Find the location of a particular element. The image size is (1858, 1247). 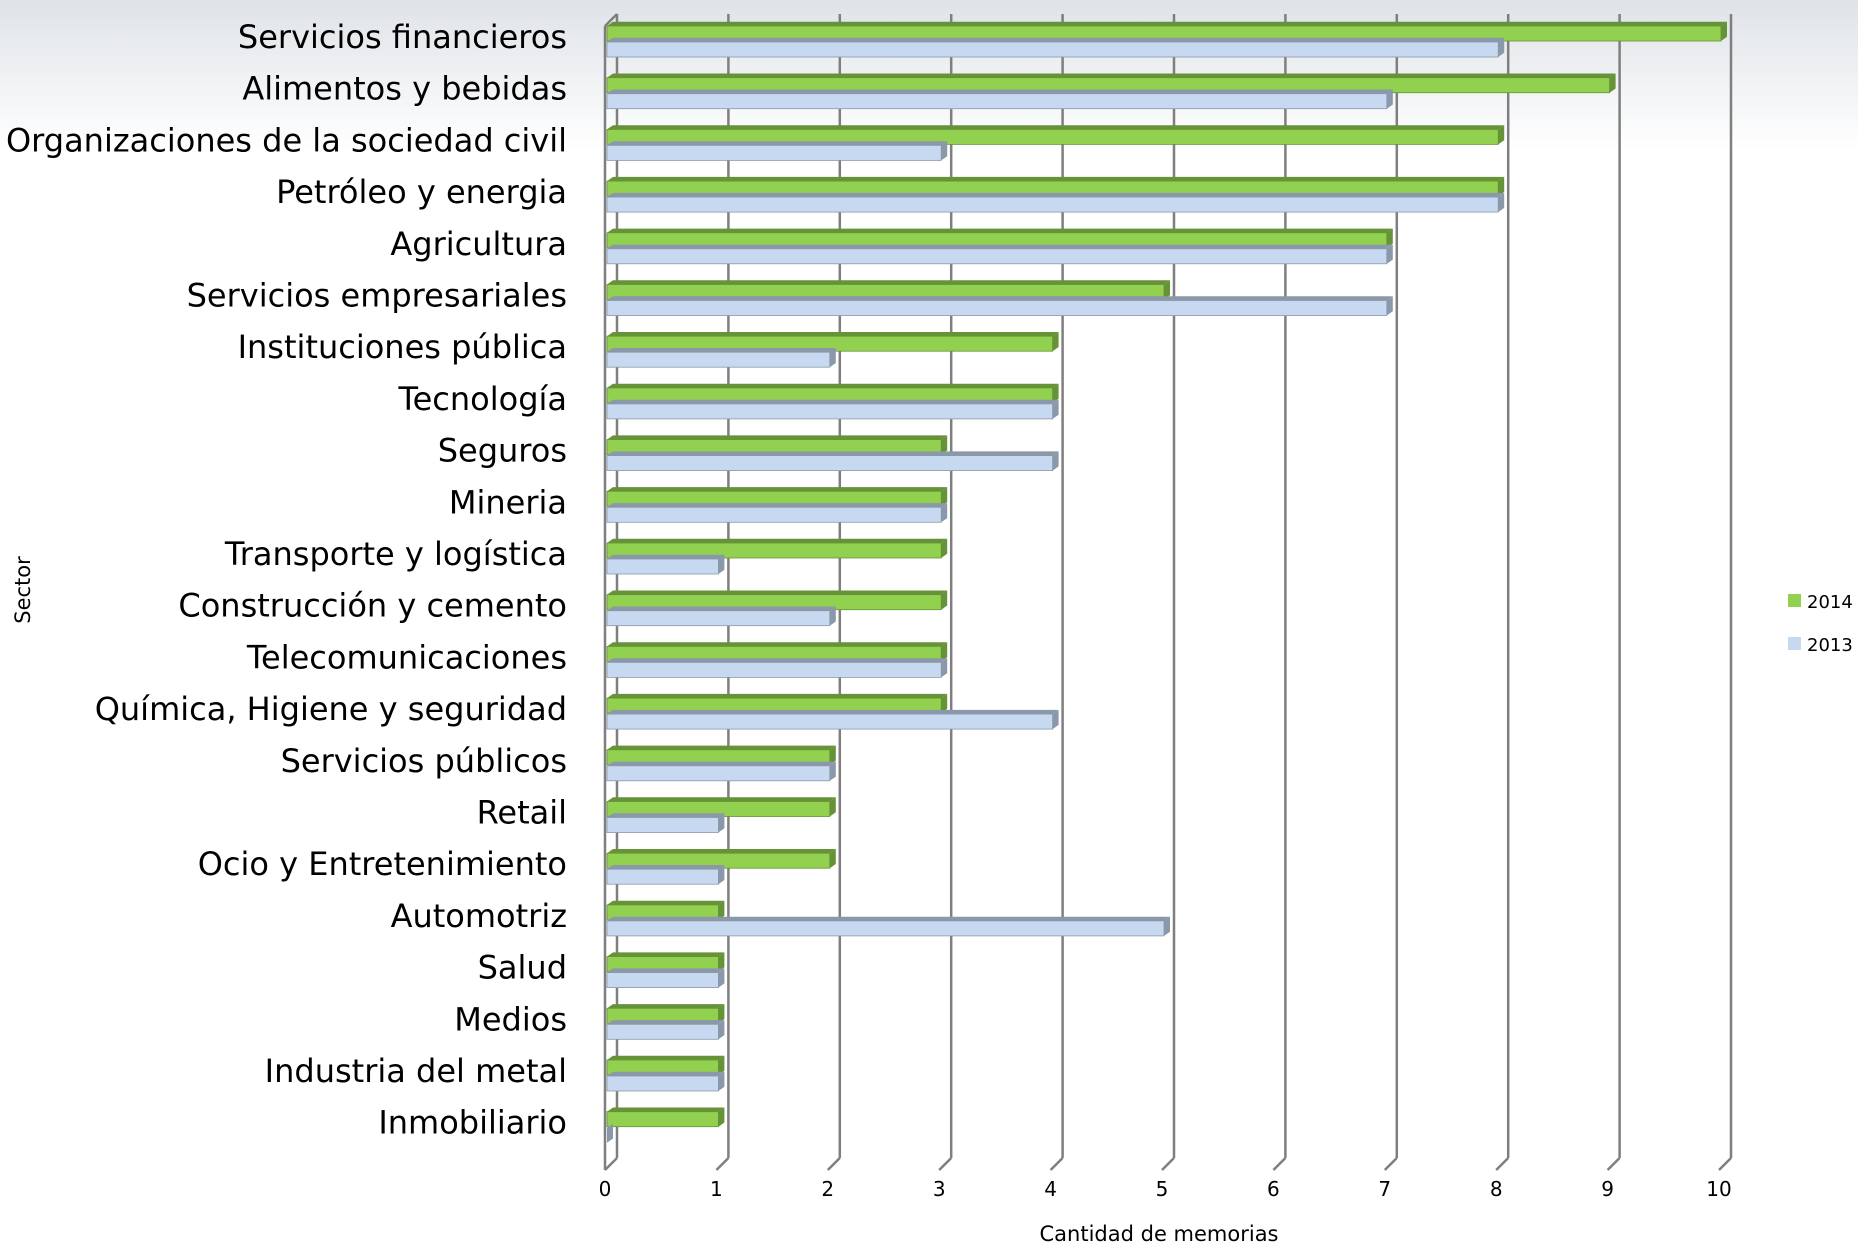

x-tick-9: 9 is located at coordinates (1607, 1189).